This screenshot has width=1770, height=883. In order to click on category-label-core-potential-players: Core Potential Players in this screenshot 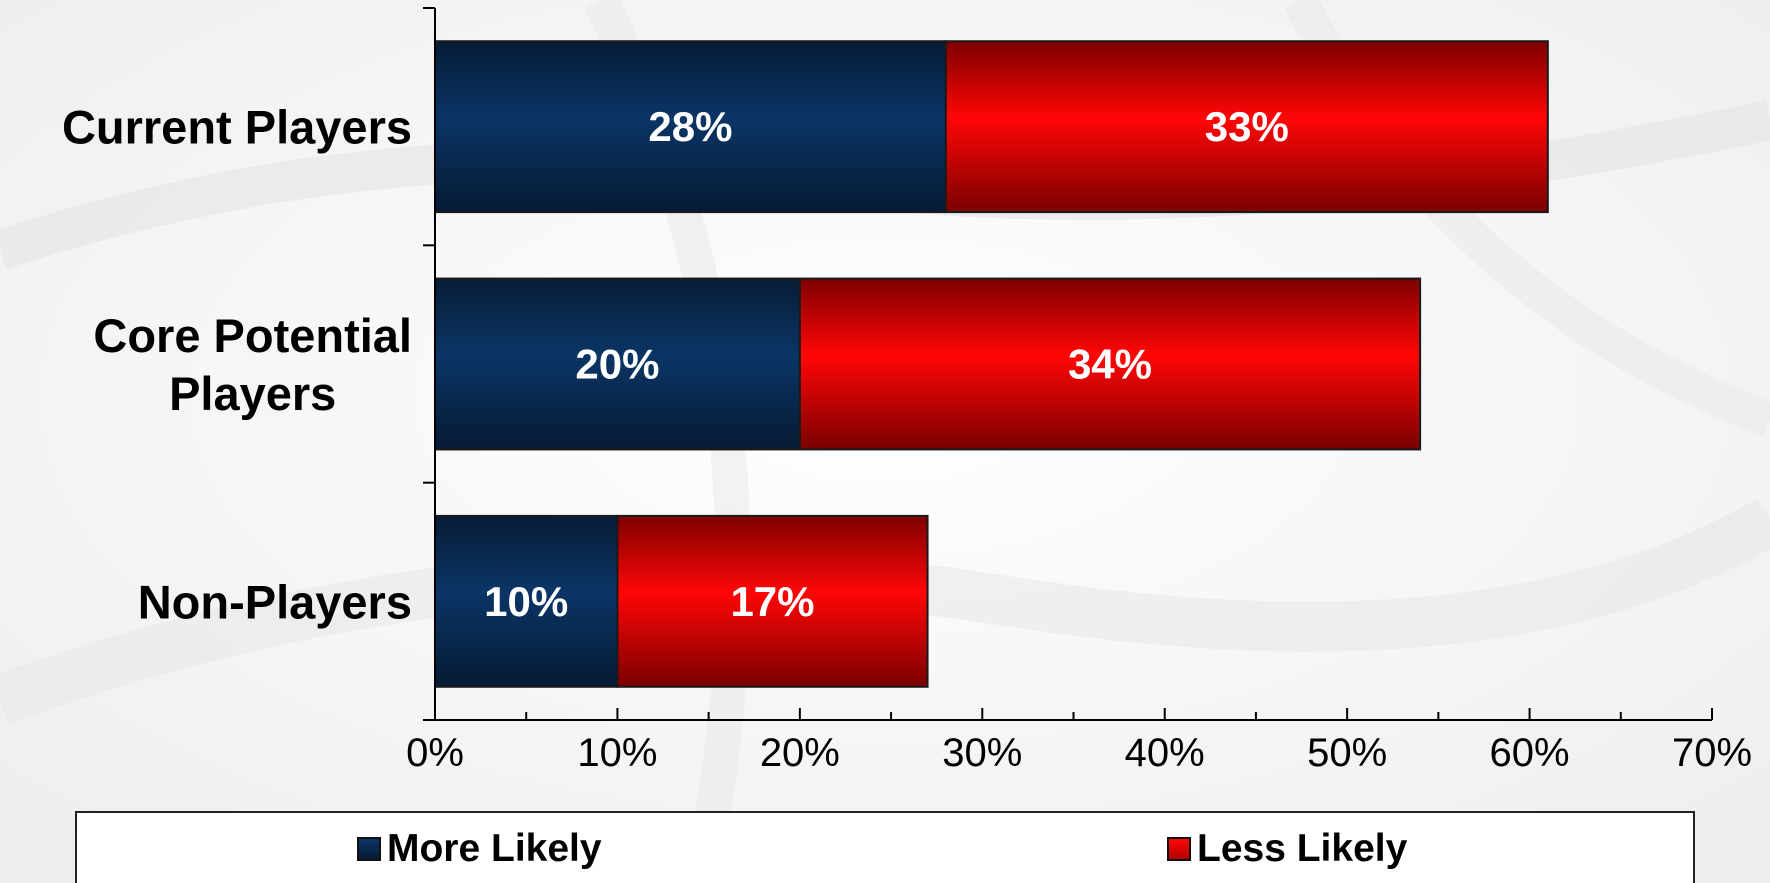, I will do `click(252, 364)`.